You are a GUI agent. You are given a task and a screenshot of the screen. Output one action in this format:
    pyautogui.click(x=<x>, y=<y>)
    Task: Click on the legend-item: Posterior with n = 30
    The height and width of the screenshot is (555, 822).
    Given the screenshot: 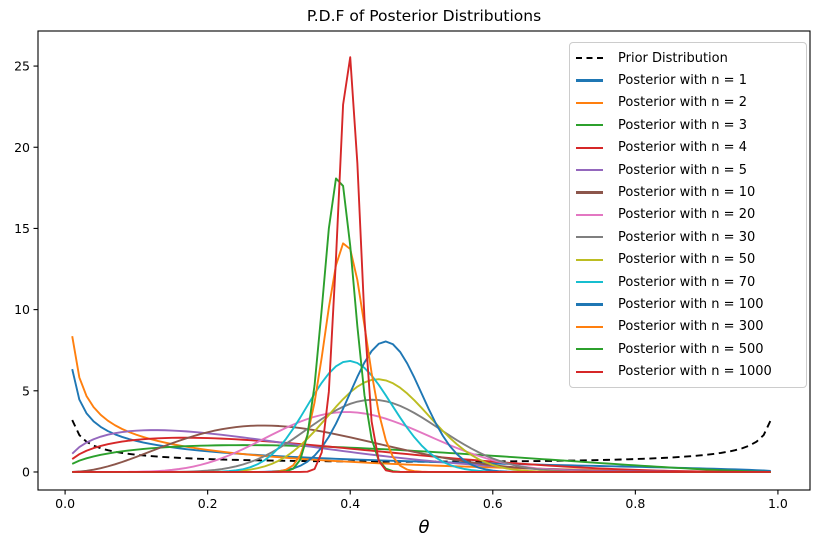 What is the action you would take?
    pyautogui.click(x=687, y=237)
    